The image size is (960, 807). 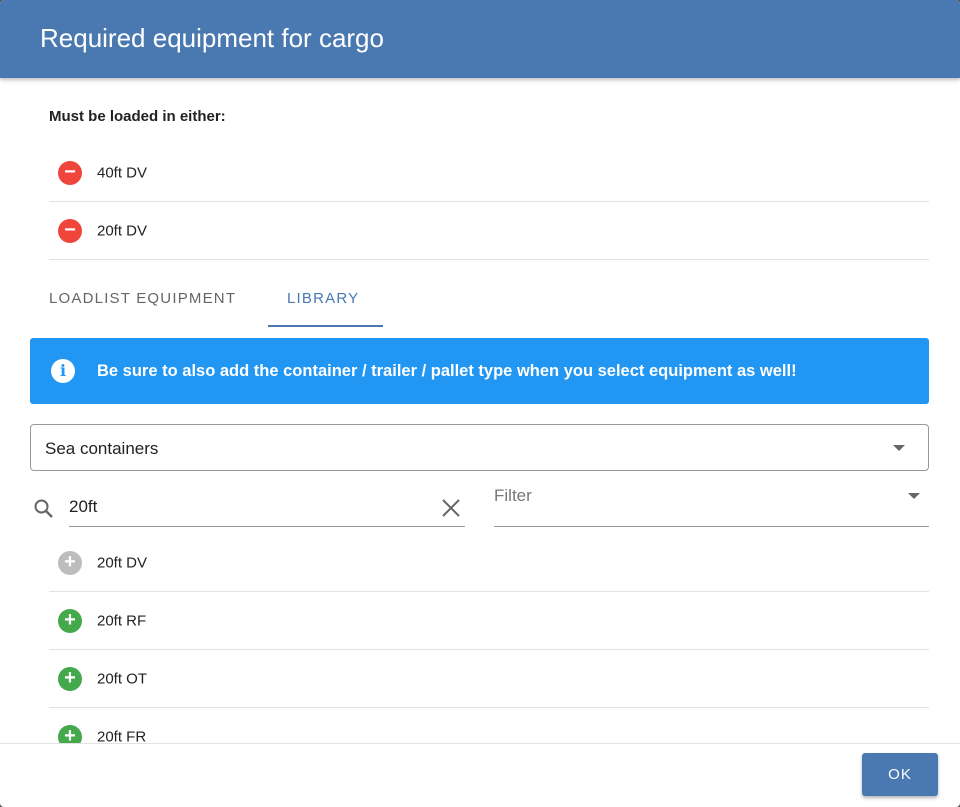 I want to click on search-underline, so click(x=267, y=526).